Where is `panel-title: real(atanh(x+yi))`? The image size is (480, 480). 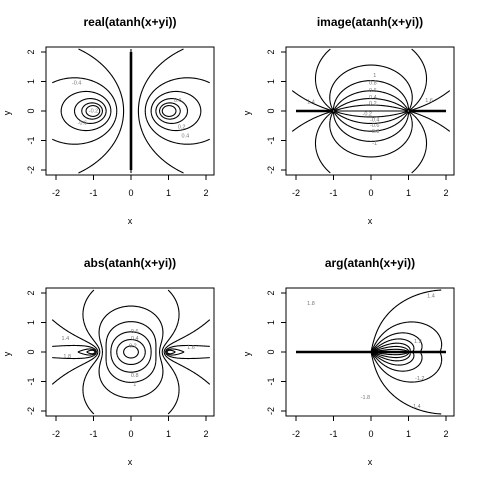
panel-title: real(atanh(x+yi)) is located at coordinates (129, 22).